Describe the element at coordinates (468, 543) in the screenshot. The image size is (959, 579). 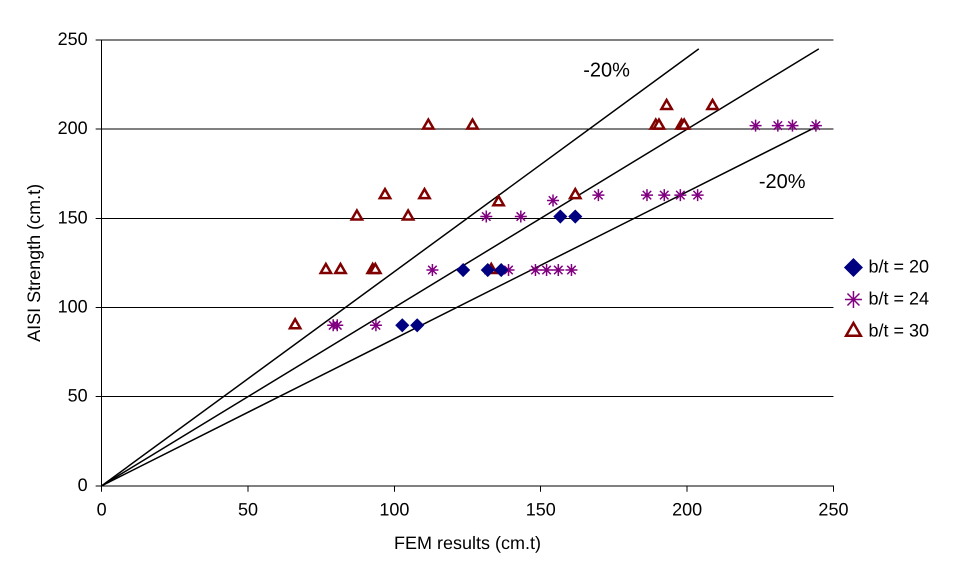
I see `x-axis-title: FEM results (cm.t)` at that location.